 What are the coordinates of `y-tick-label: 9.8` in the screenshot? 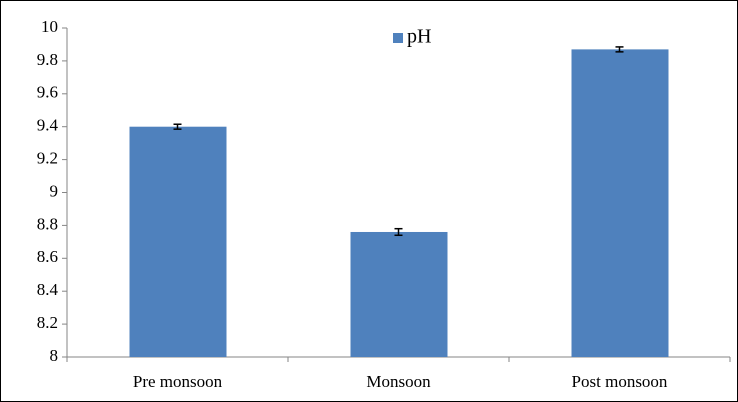 It's located at (47, 59).